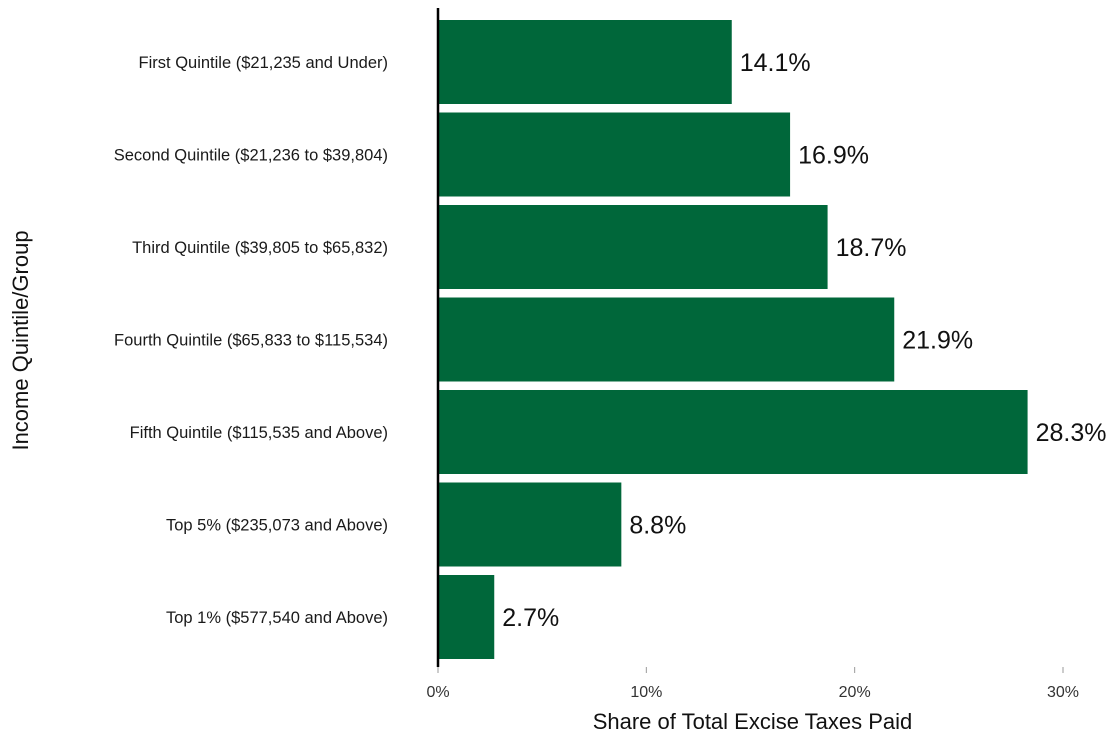 This screenshot has width=1120, height=740. Describe the element at coordinates (871, 248) in the screenshot. I see `data-label: 18.7%` at that location.